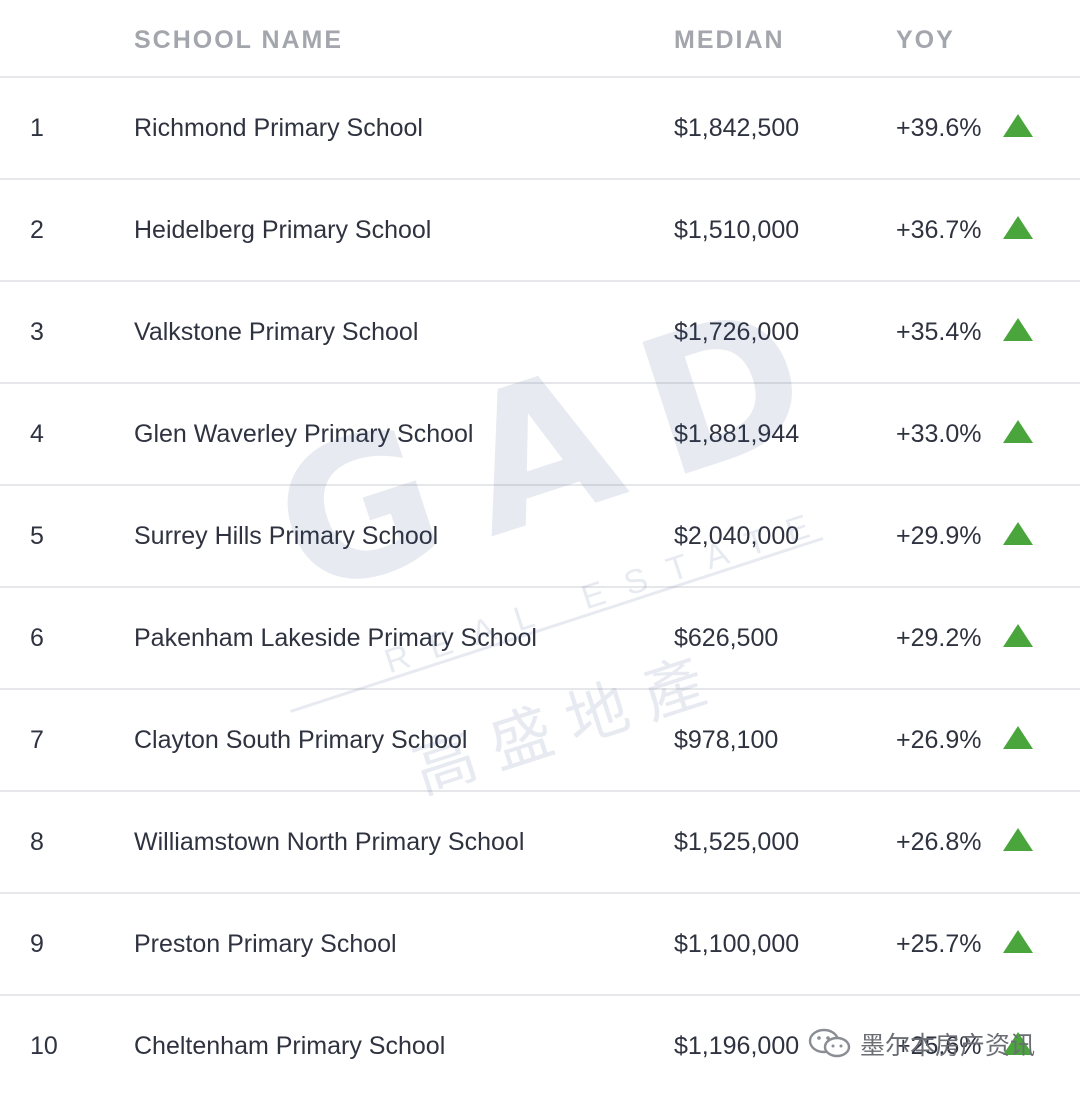  I want to click on yoy-change: +35.4%, so click(939, 332).